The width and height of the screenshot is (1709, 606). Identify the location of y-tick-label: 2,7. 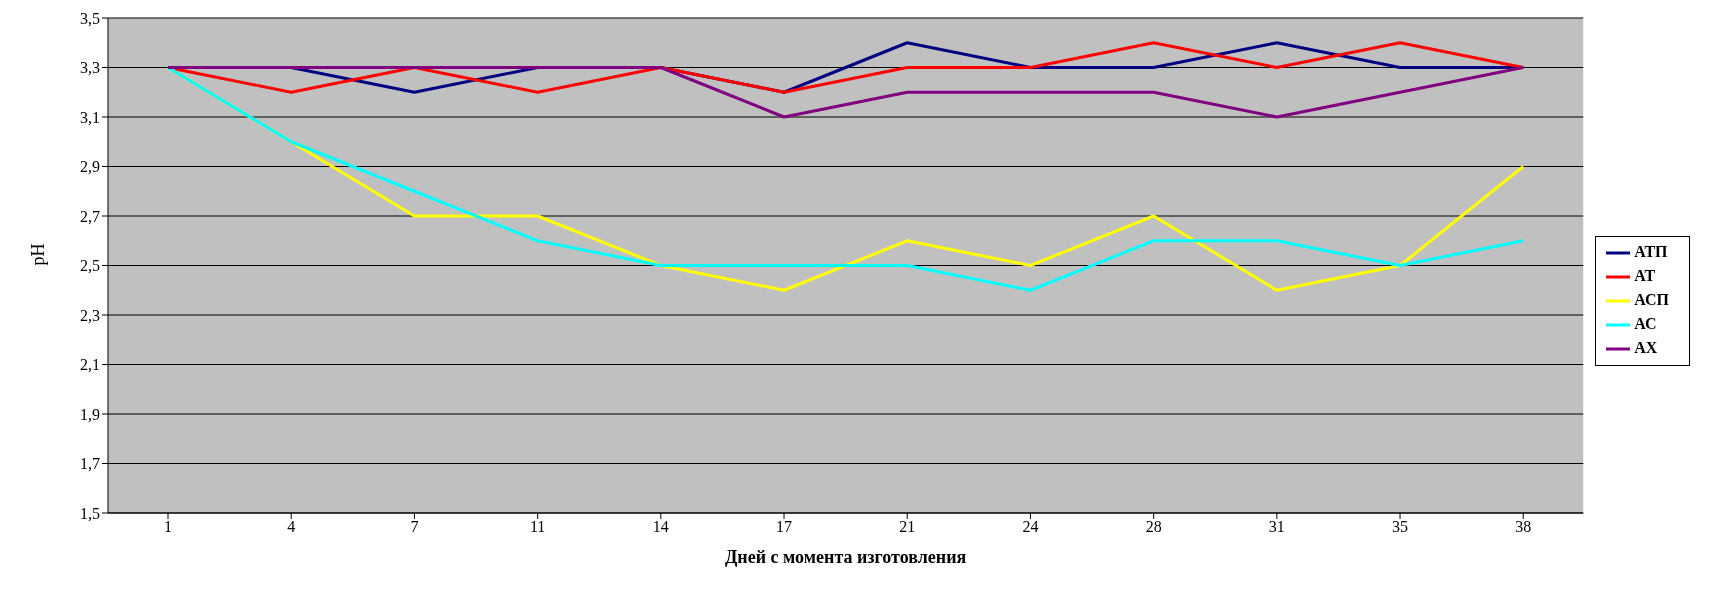
(90, 216).